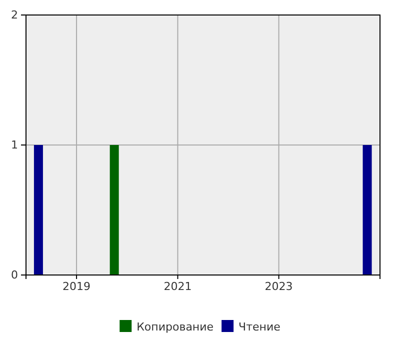 The height and width of the screenshot is (350, 400). What do you see at coordinates (175, 327) in the screenshot?
I see `legend-label: Копирование` at bounding box center [175, 327].